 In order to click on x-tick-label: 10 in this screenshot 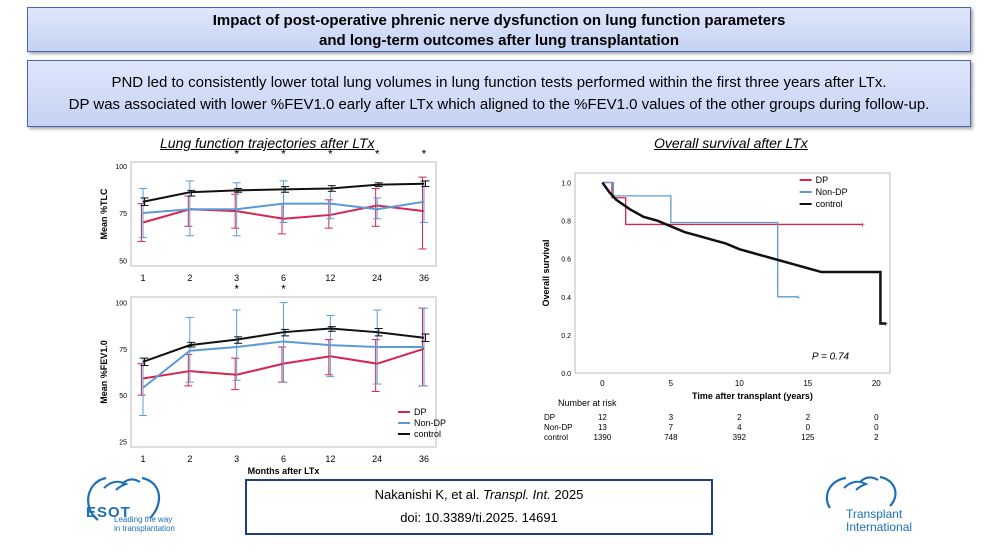, I will do `click(739, 383)`.